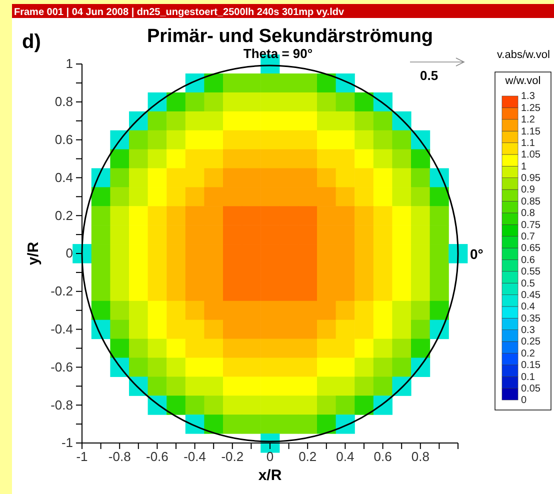  Describe the element at coordinates (528, 354) in the screenshot. I see `color-bar-label: 0.2` at that location.